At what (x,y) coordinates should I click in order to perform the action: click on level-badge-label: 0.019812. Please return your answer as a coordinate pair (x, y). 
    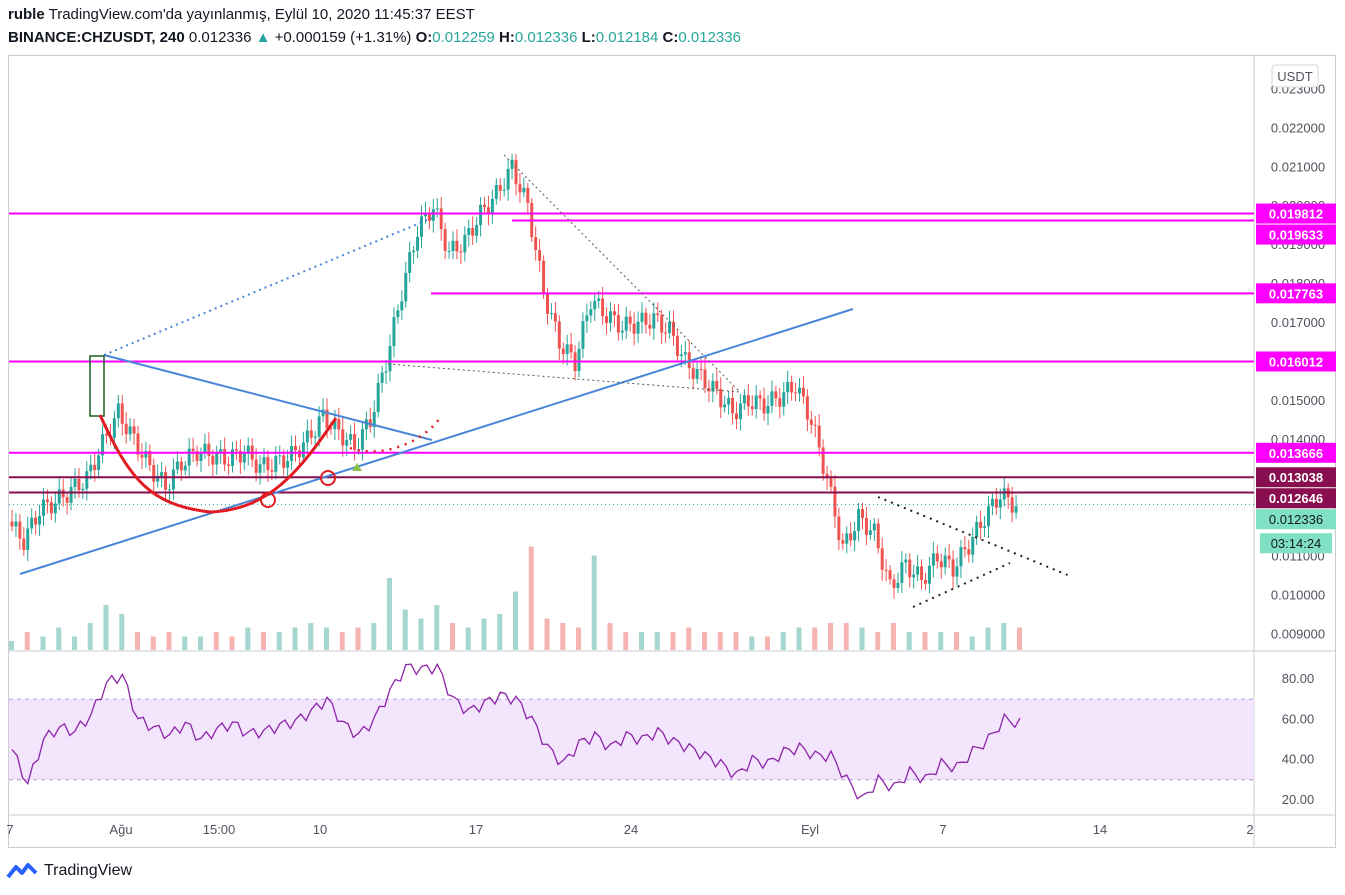
    Looking at the image, I should click on (1296, 214).